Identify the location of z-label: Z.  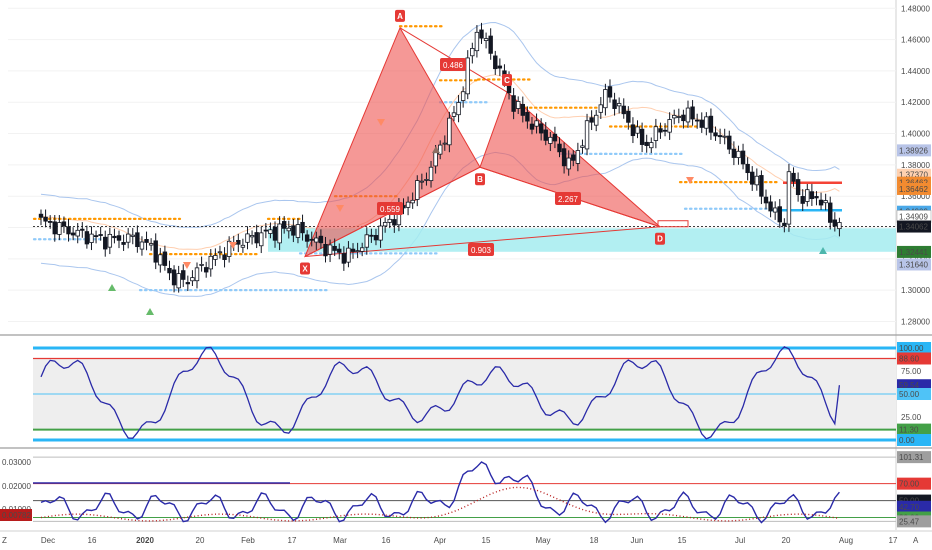
(4, 540).